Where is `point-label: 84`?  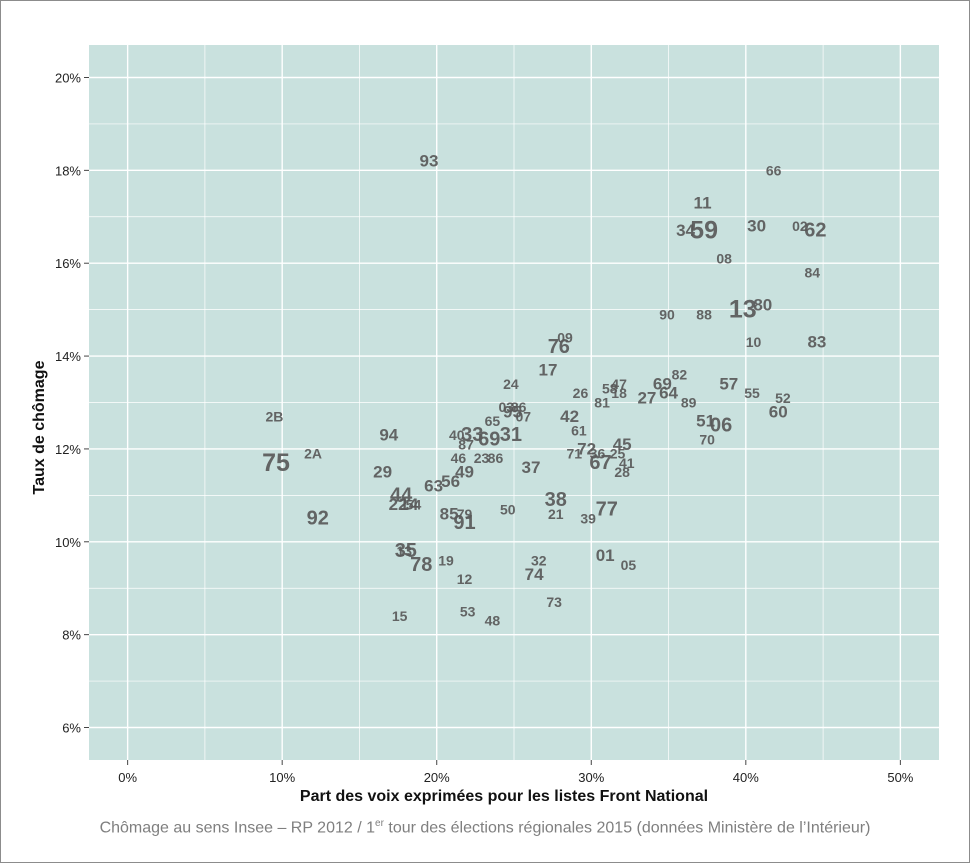
point-label: 84 is located at coordinates (812, 273).